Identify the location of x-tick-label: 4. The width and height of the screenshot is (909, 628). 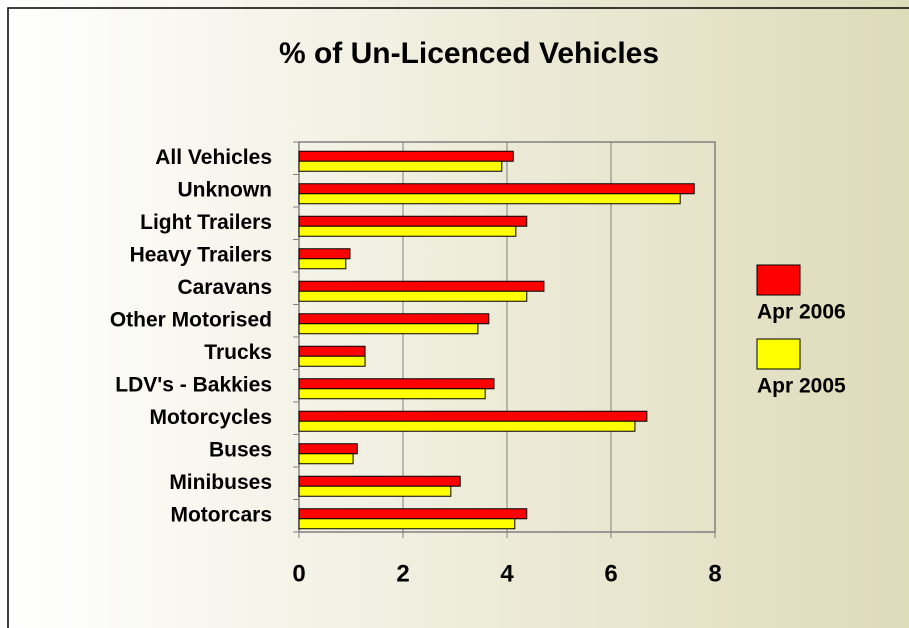
(507, 573).